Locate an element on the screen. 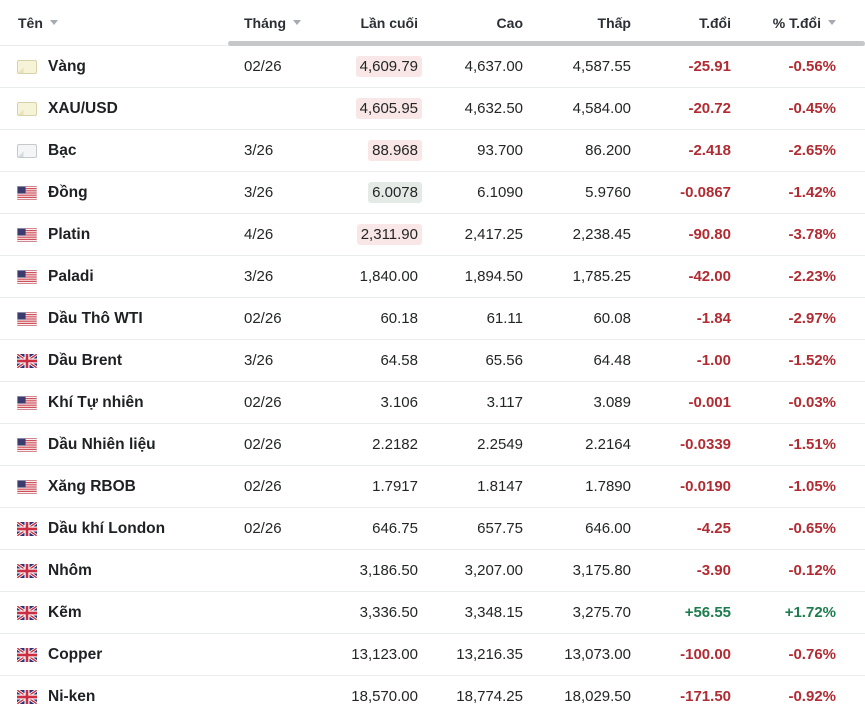 This screenshot has height=717, width=865. instrument-cell: Dầu khí London is located at coordinates (115, 528).